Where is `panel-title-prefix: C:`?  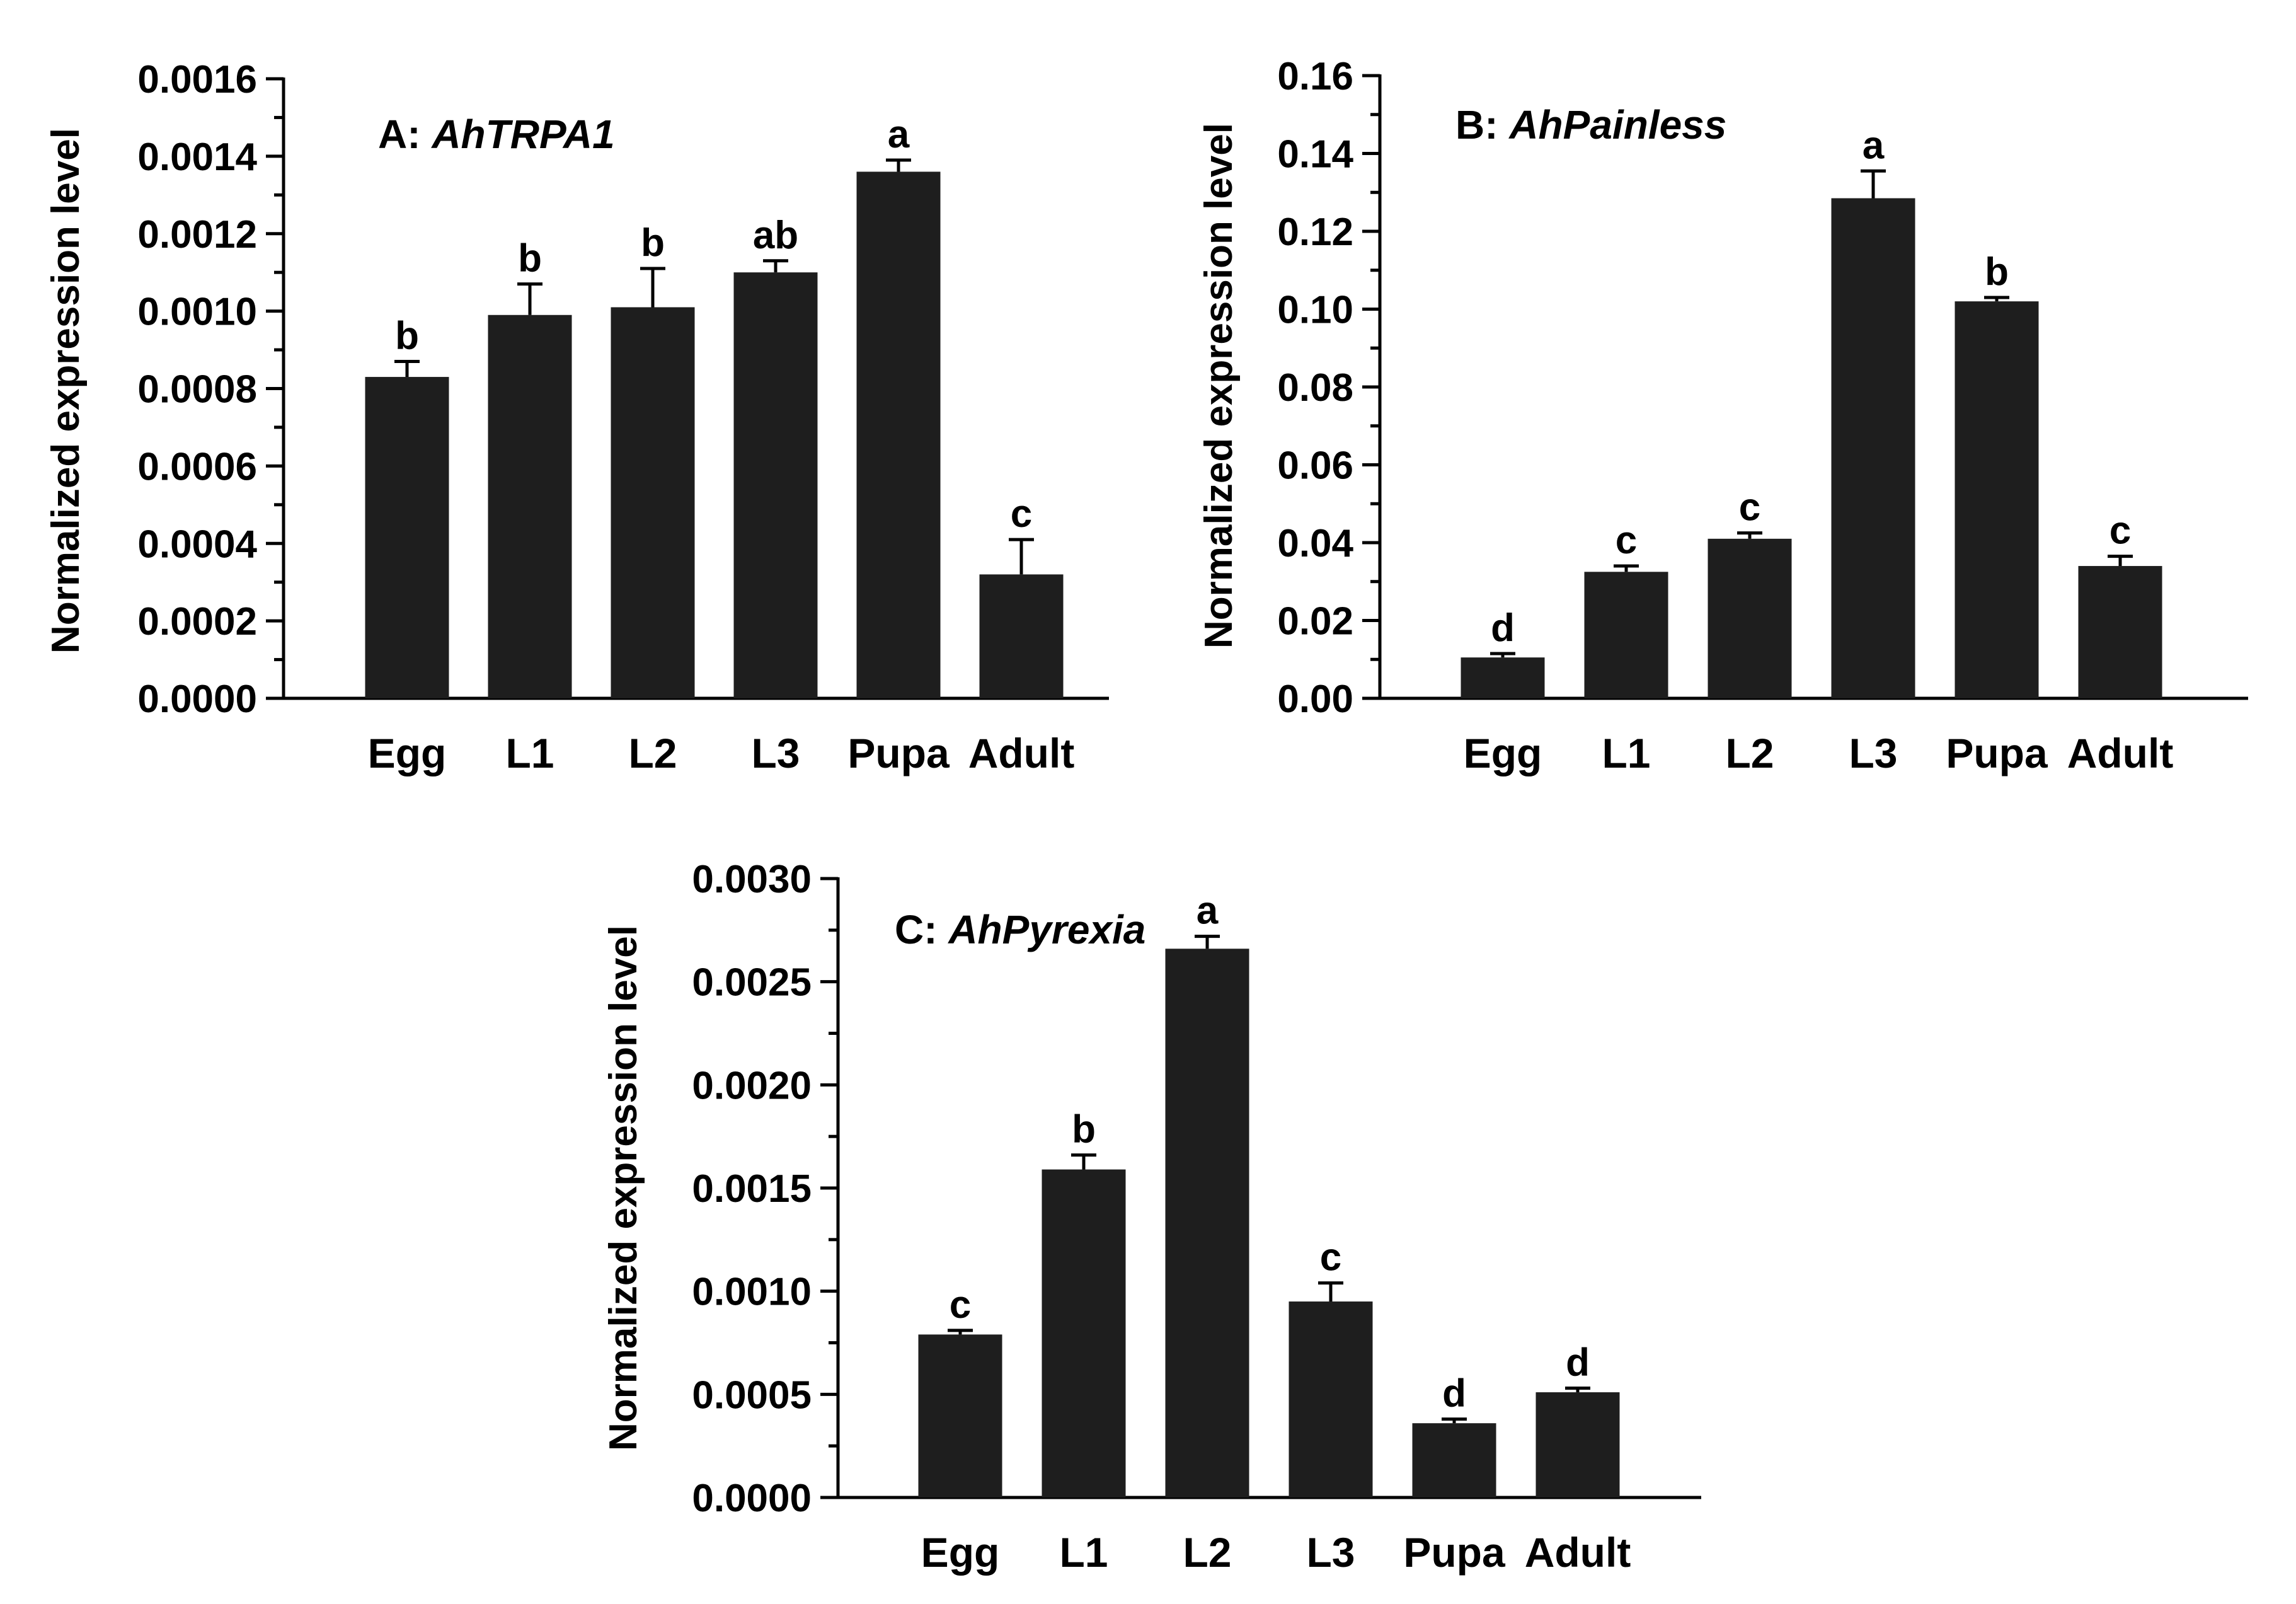
panel-title-prefix: C: is located at coordinates (922, 929).